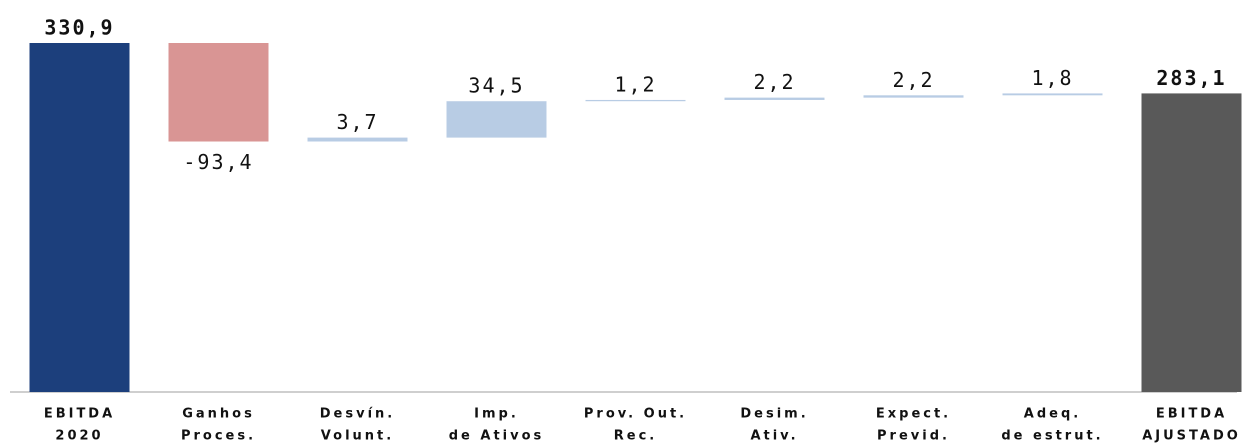 The height and width of the screenshot is (447, 1247). I want to click on value-label: 1,8, so click(1052, 78).